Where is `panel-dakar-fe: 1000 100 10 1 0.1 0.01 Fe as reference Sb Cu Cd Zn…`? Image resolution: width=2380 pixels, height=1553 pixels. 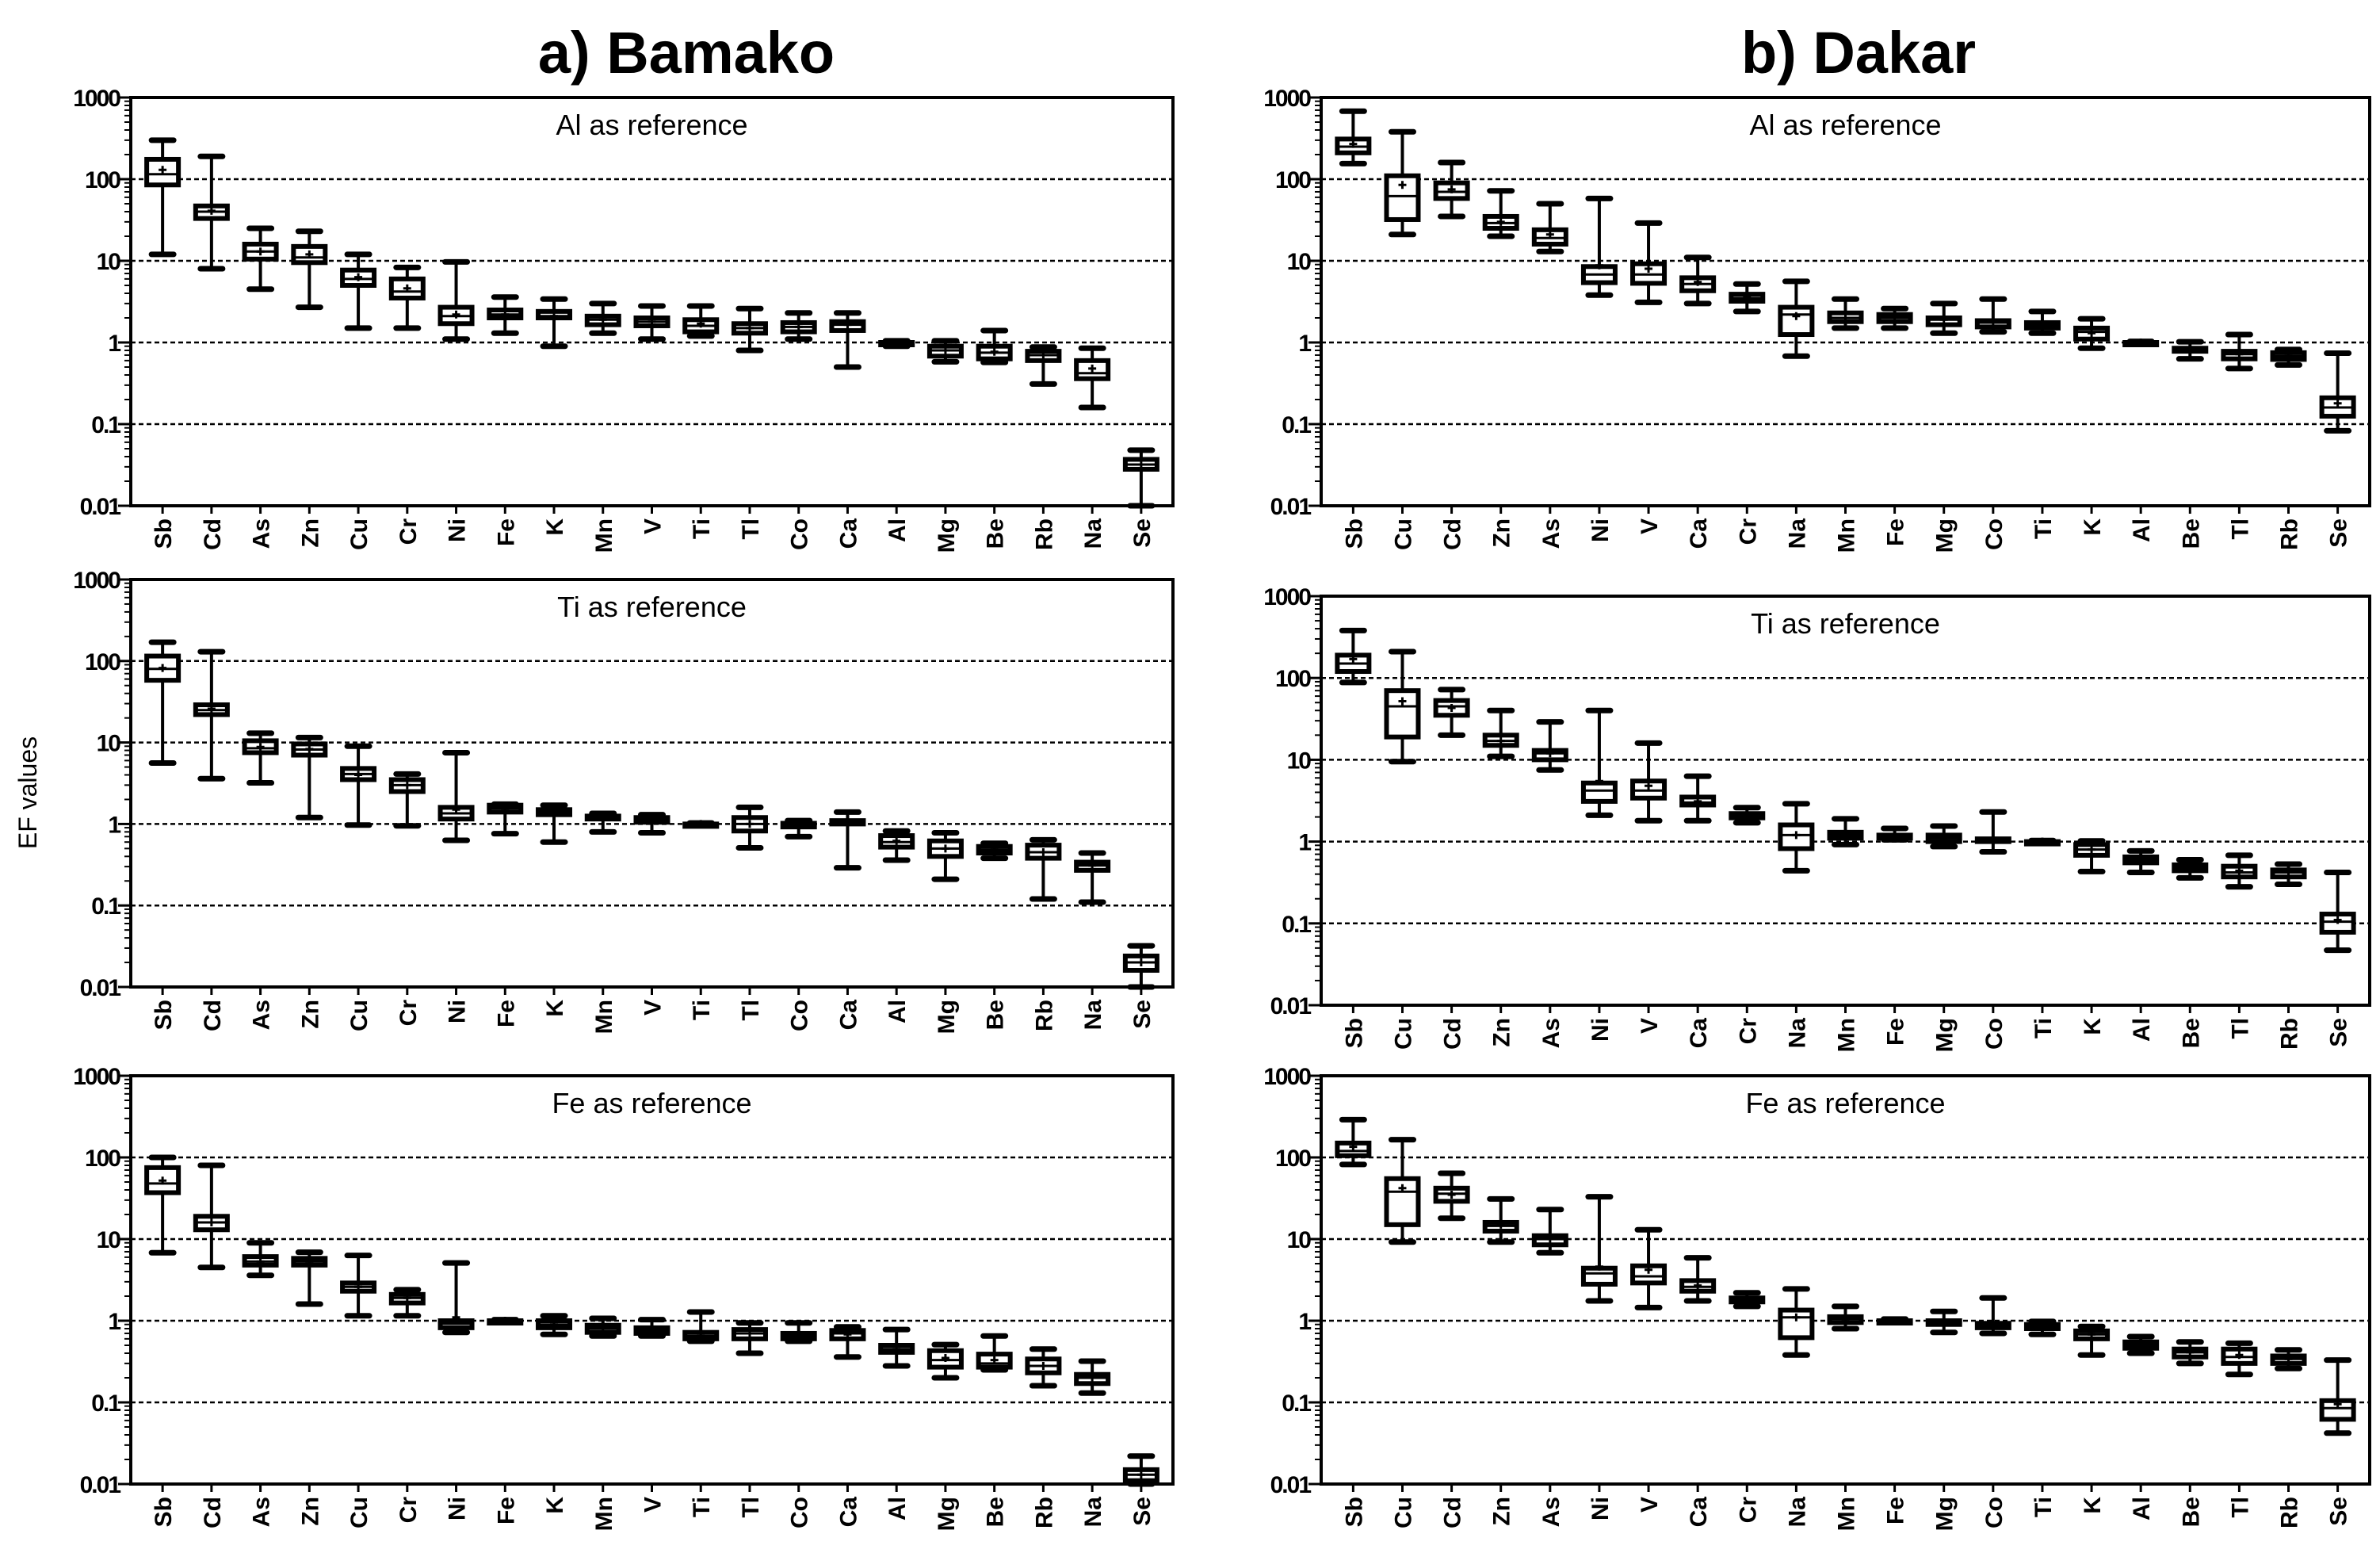 panel-dakar-fe: 1000 100 10 1 0.1 0.01 Fe as reference Sb Cu Cd Zn… is located at coordinates (1817, 1297).